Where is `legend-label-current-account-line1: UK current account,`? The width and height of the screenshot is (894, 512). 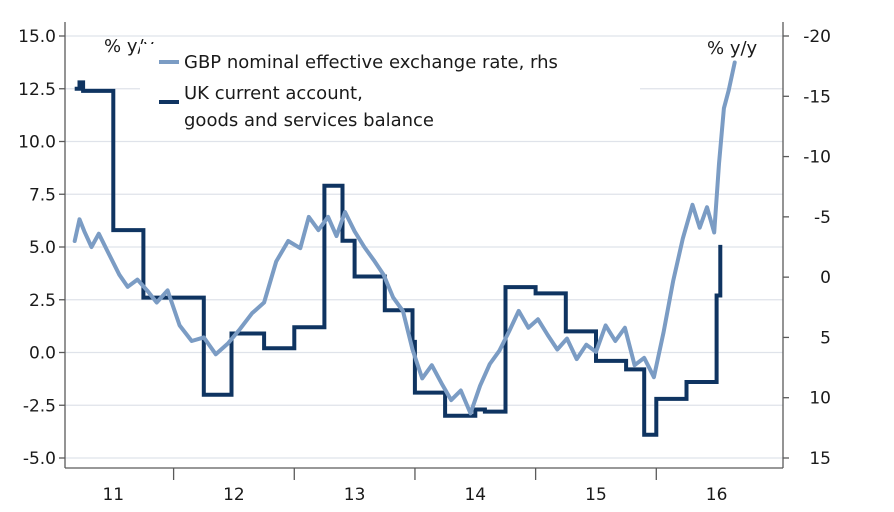
legend-label-current-account-line1: UK current account, is located at coordinates (273, 93).